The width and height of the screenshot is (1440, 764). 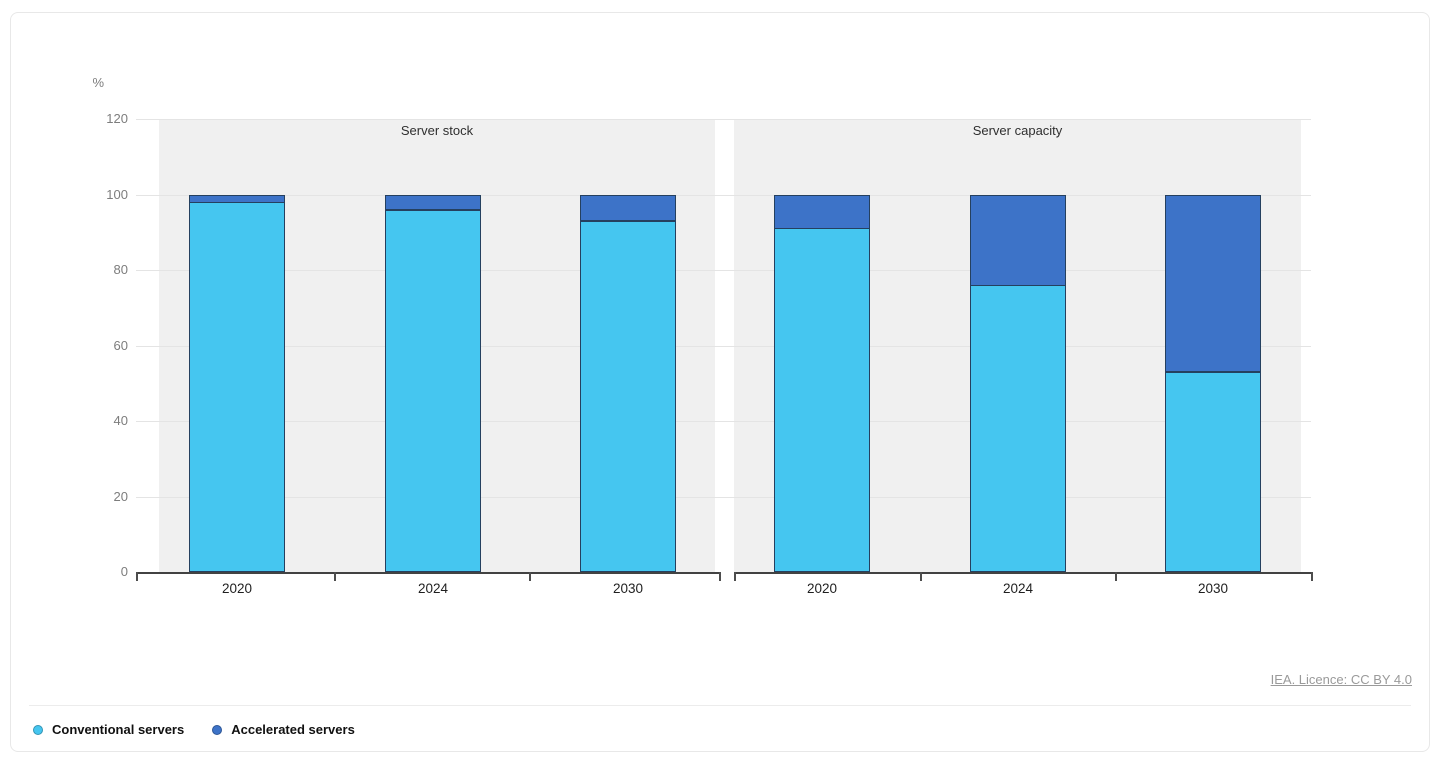 What do you see at coordinates (120, 420) in the screenshot?
I see `y-axis-label-40: 40` at bounding box center [120, 420].